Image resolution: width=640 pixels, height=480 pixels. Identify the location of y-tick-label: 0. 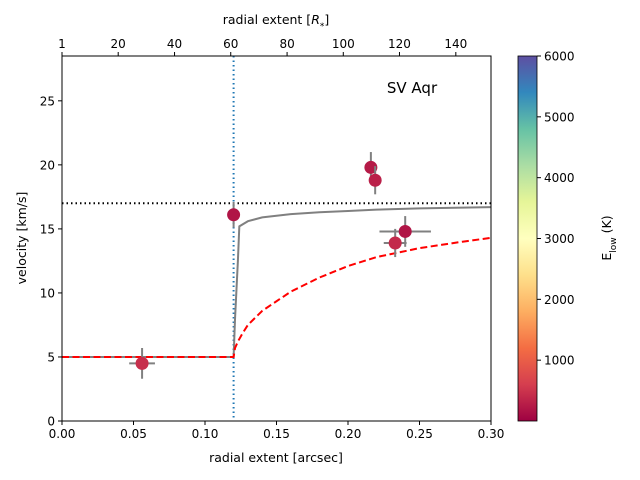
(51, 422).